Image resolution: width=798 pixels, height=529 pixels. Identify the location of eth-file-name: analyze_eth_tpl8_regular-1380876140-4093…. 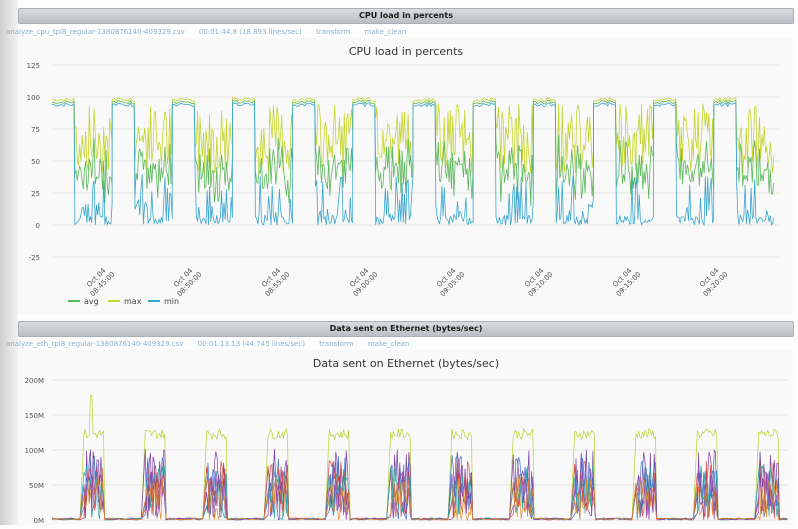
(95, 344).